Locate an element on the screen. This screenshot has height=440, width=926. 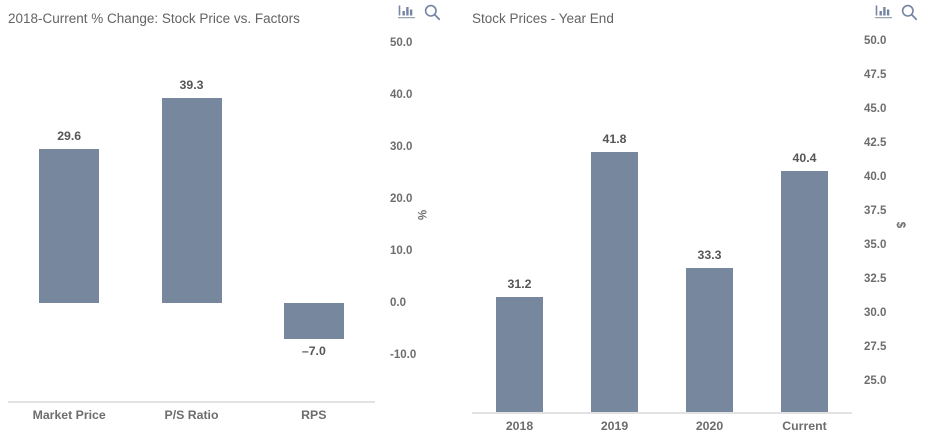
x-category-label: 2019 is located at coordinates (614, 426).